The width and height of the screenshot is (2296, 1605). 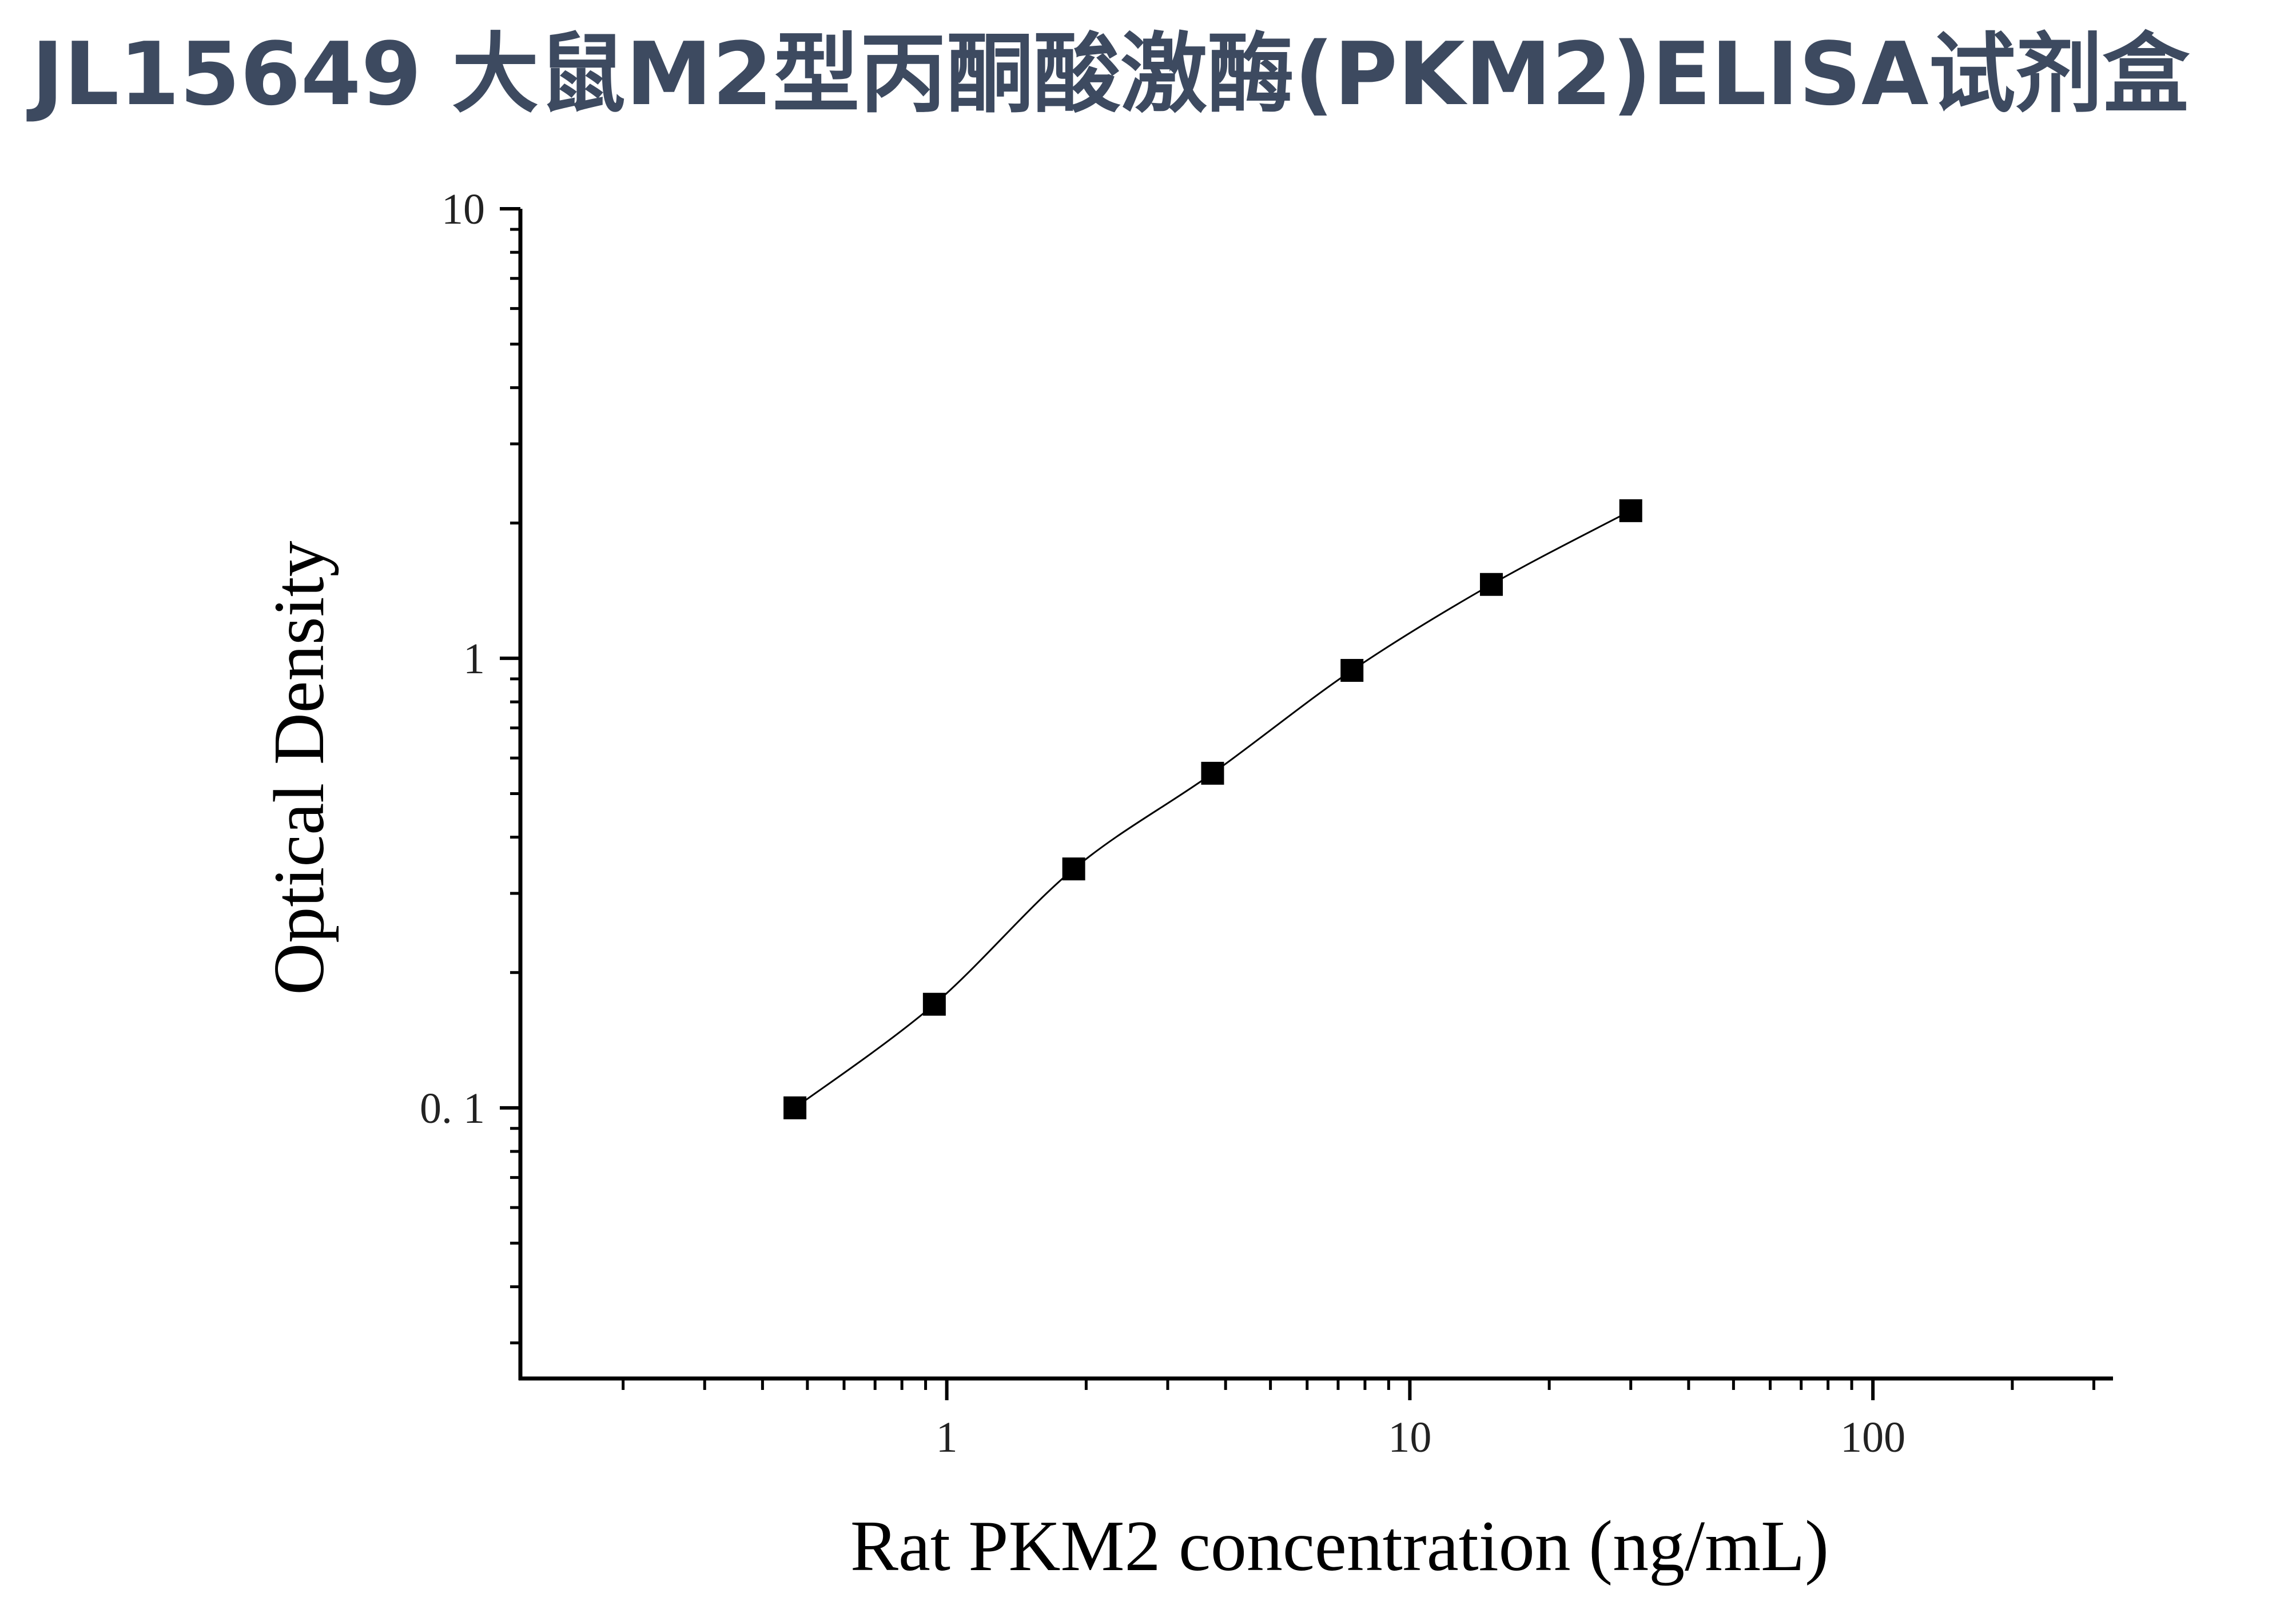 I want to click on y-axis-title: Optical Density, so click(x=299, y=768).